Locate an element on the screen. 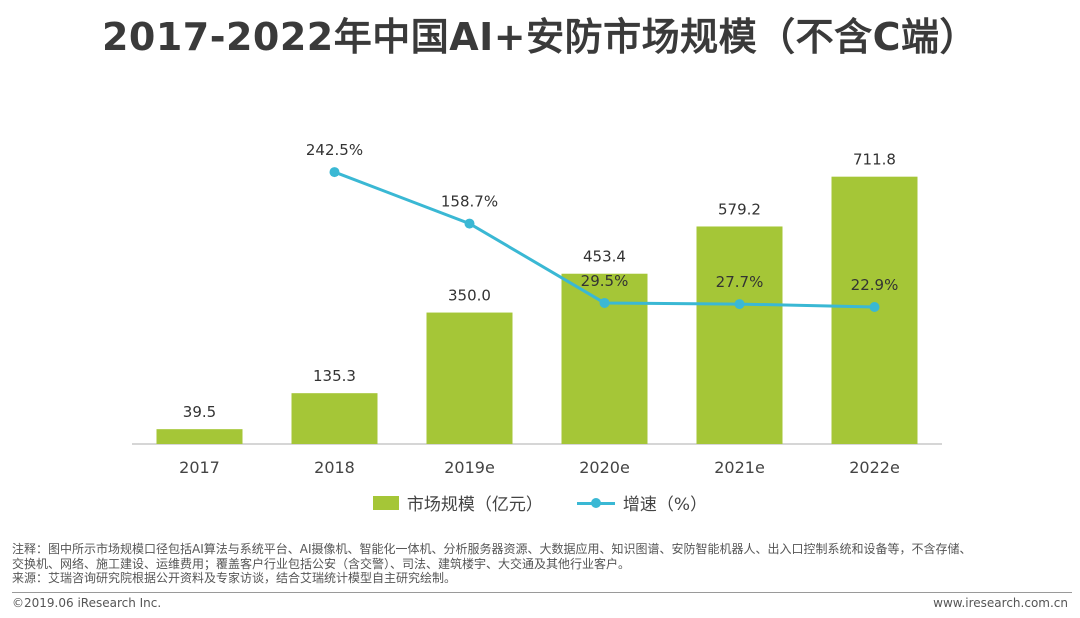 This screenshot has height=618, width=1080. copyright-text: ©2019.06 iResearch Inc. is located at coordinates (87, 603).